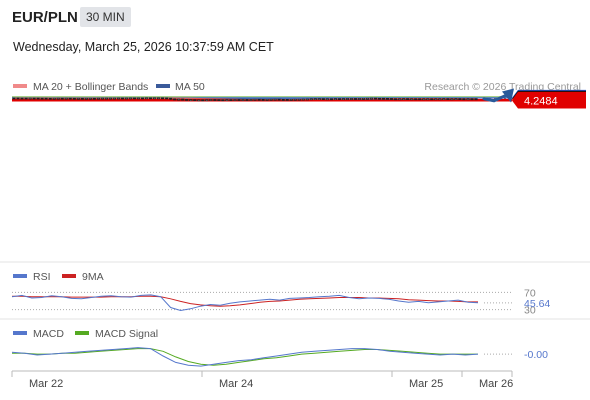 The height and width of the screenshot is (400, 590). I want to click on support-level-tag, so click(549, 100).